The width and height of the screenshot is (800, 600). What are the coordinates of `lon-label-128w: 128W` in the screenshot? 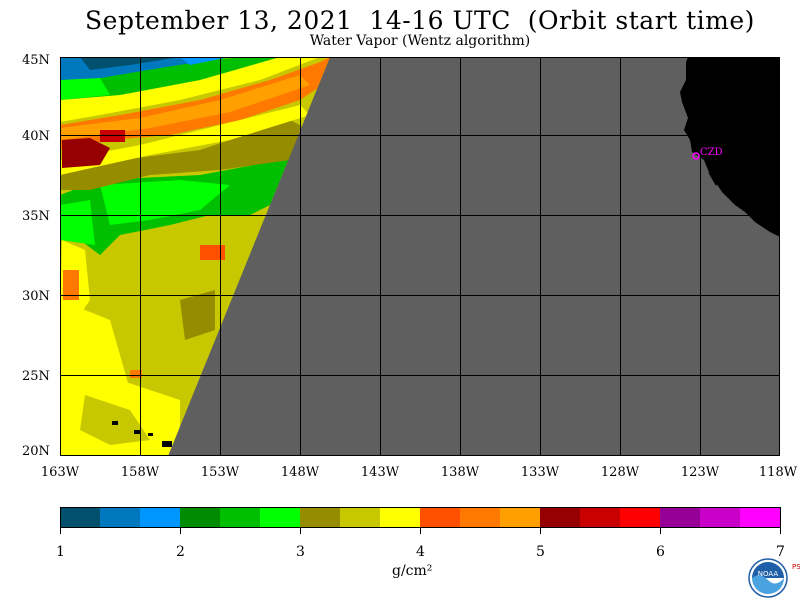 It's located at (620, 472).